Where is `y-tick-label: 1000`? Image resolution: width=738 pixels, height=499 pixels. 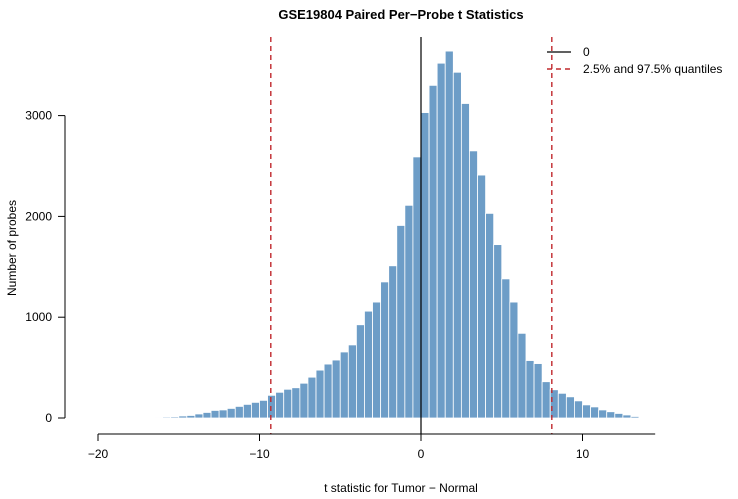 y-tick-label: 1000 is located at coordinates (38, 317).